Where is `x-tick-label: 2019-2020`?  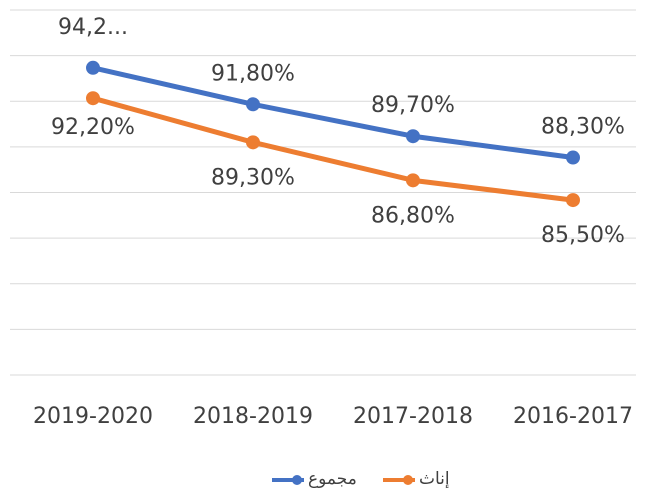 x-tick-label: 2019-2020 is located at coordinates (93, 416).